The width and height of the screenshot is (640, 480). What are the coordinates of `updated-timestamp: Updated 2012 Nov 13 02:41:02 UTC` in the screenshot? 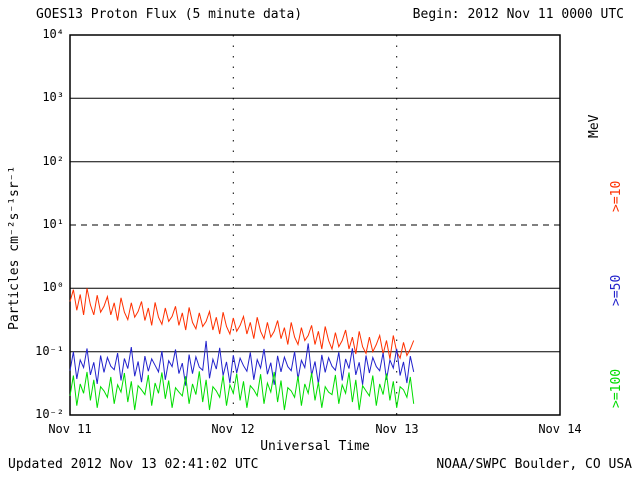 It's located at (133, 464).